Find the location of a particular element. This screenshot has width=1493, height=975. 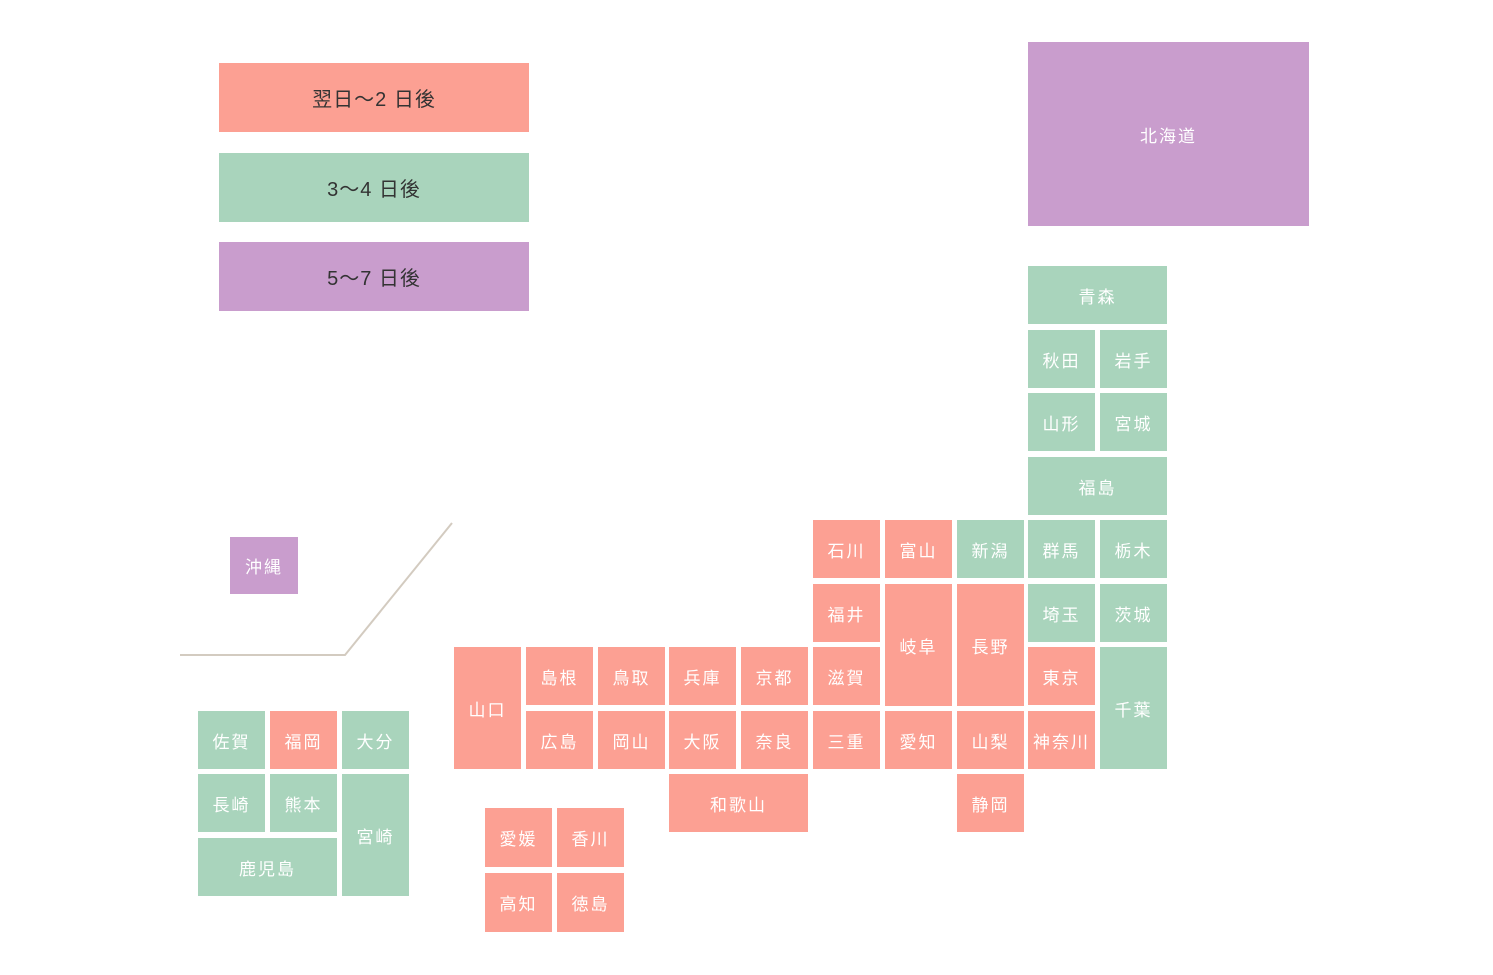

prefecture-label: 山口 is located at coordinates (487, 710).